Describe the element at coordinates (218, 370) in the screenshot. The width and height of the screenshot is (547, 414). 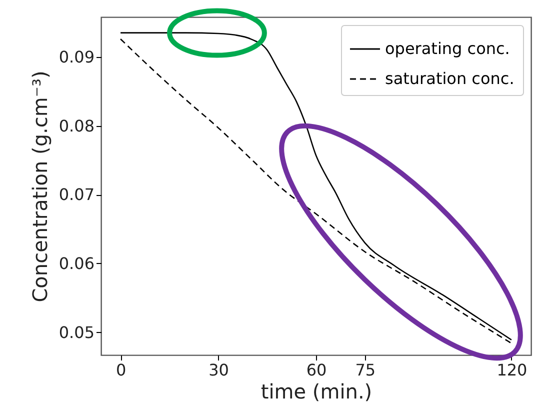
I see `x-tick-label: 30` at that location.